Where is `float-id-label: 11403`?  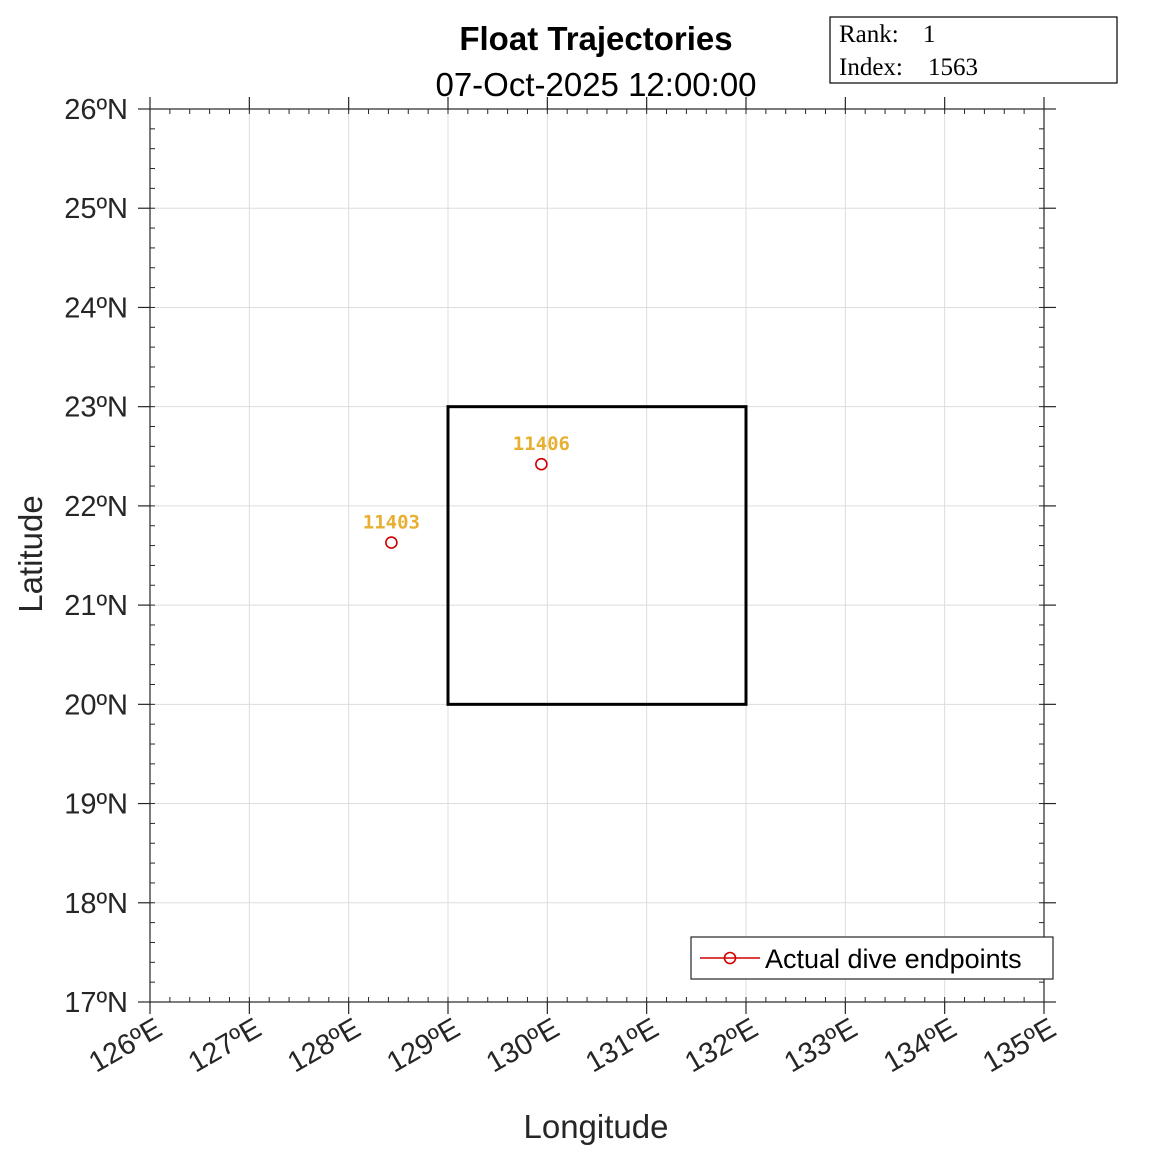 float-id-label: 11403 is located at coordinates (391, 523).